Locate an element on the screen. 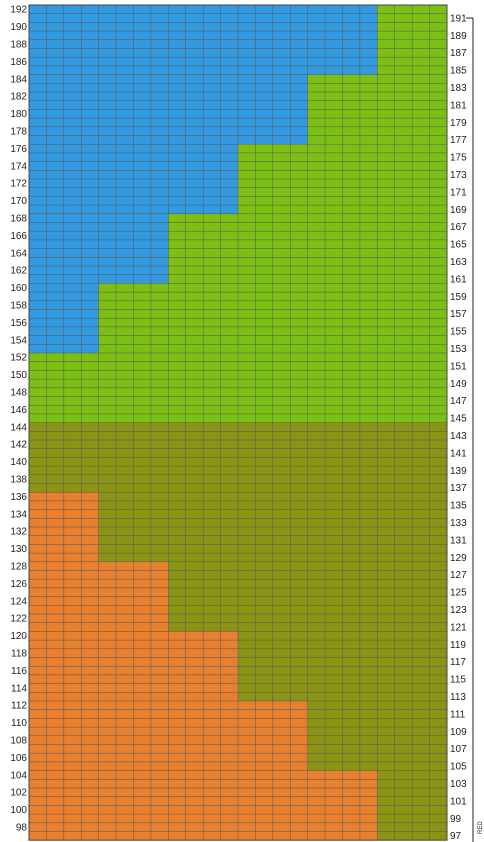 The width and height of the screenshot is (484, 842). right-row-label: 147 is located at coordinates (458, 401).